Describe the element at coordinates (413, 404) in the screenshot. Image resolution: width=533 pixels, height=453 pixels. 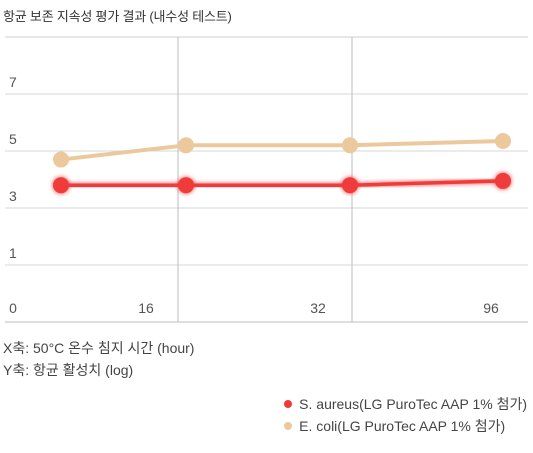
I see `legend-label-s-aureus: S. aureus(LG PuroTec AAP 1% 첨가)` at that location.